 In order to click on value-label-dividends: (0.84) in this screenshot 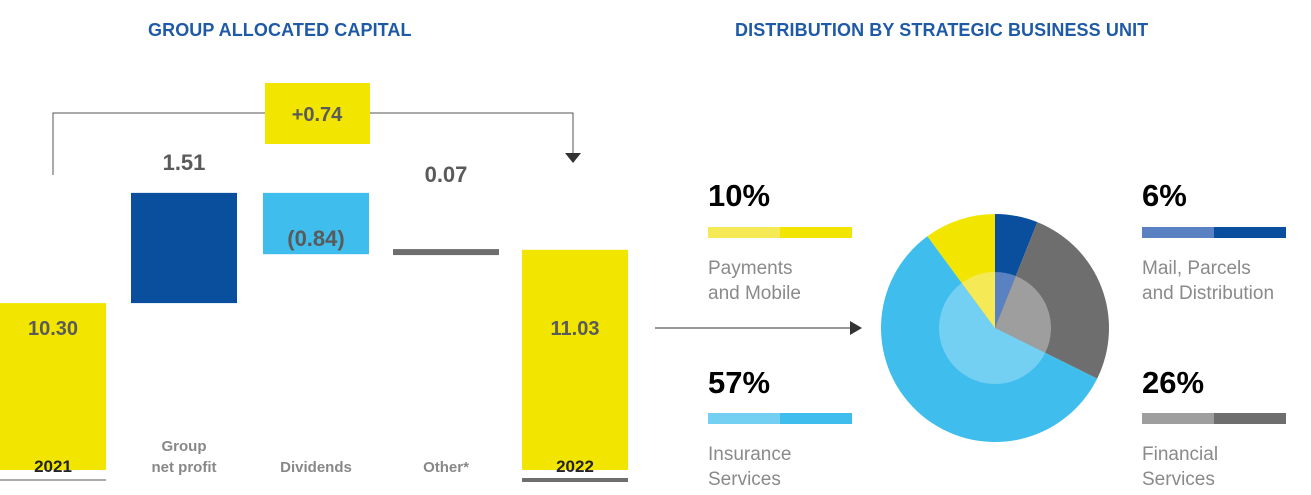, I will do `click(315, 238)`.